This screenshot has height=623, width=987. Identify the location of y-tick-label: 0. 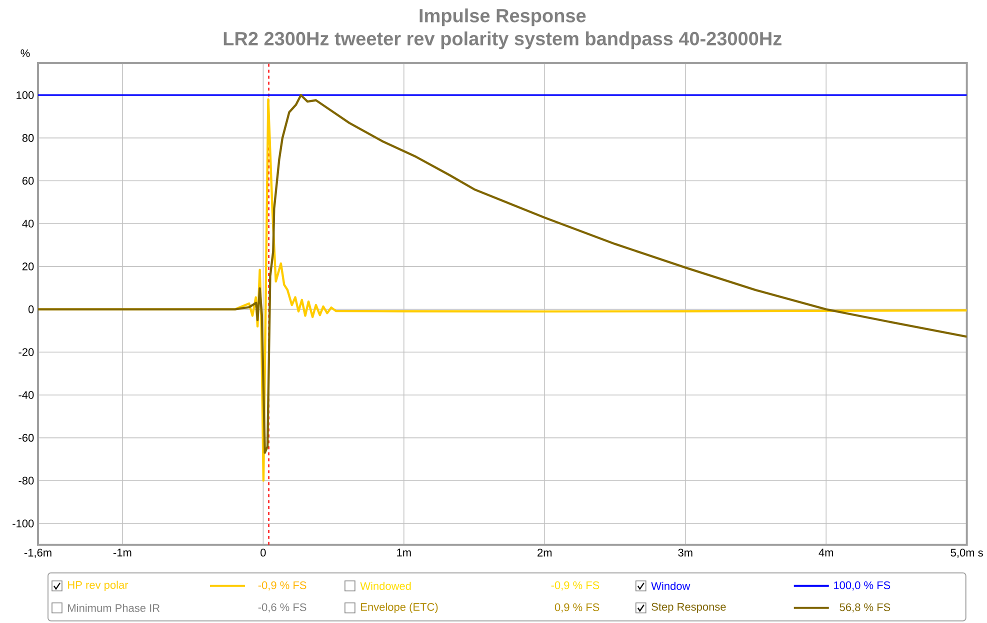
(31, 309).